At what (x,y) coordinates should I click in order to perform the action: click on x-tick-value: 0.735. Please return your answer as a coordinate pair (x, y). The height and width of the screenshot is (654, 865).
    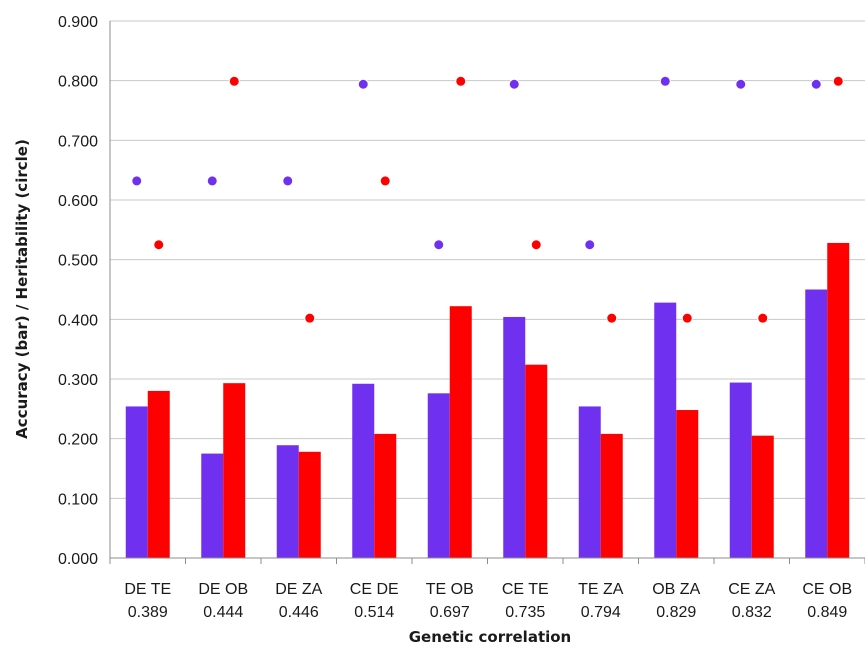
    Looking at the image, I should click on (525, 612).